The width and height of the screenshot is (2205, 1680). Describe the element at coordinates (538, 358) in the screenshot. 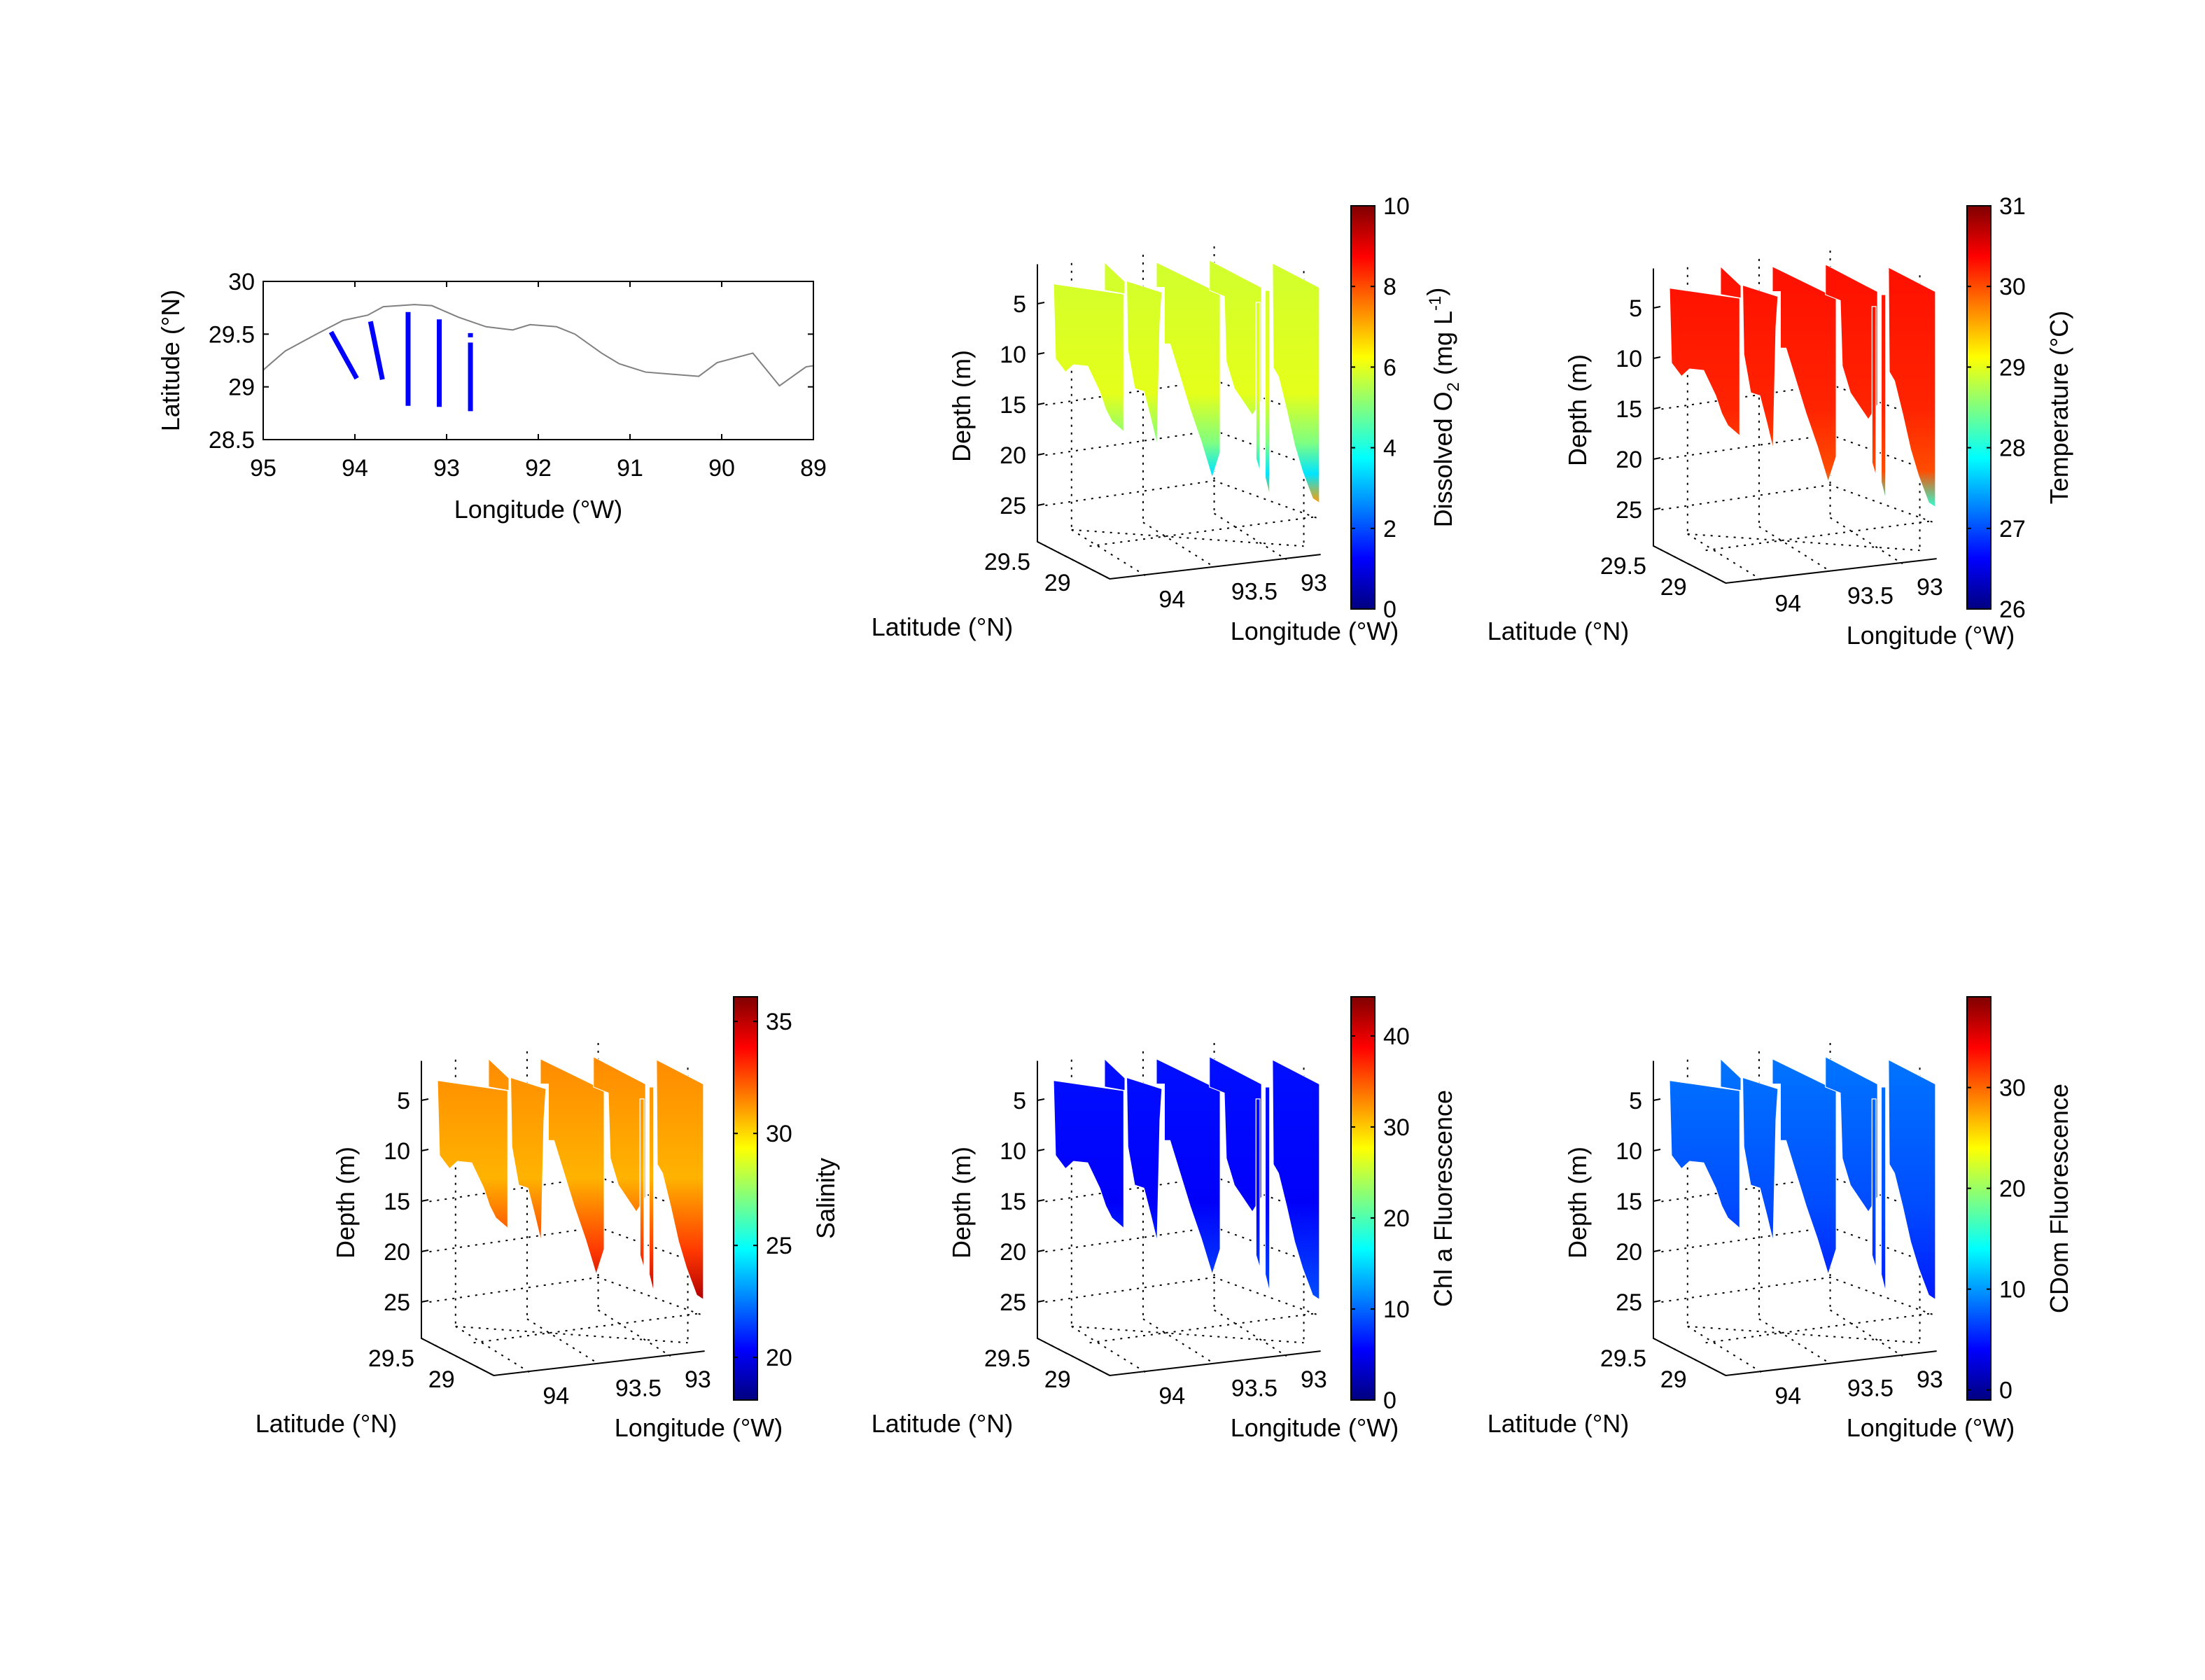

I see `map-plot-area` at that location.